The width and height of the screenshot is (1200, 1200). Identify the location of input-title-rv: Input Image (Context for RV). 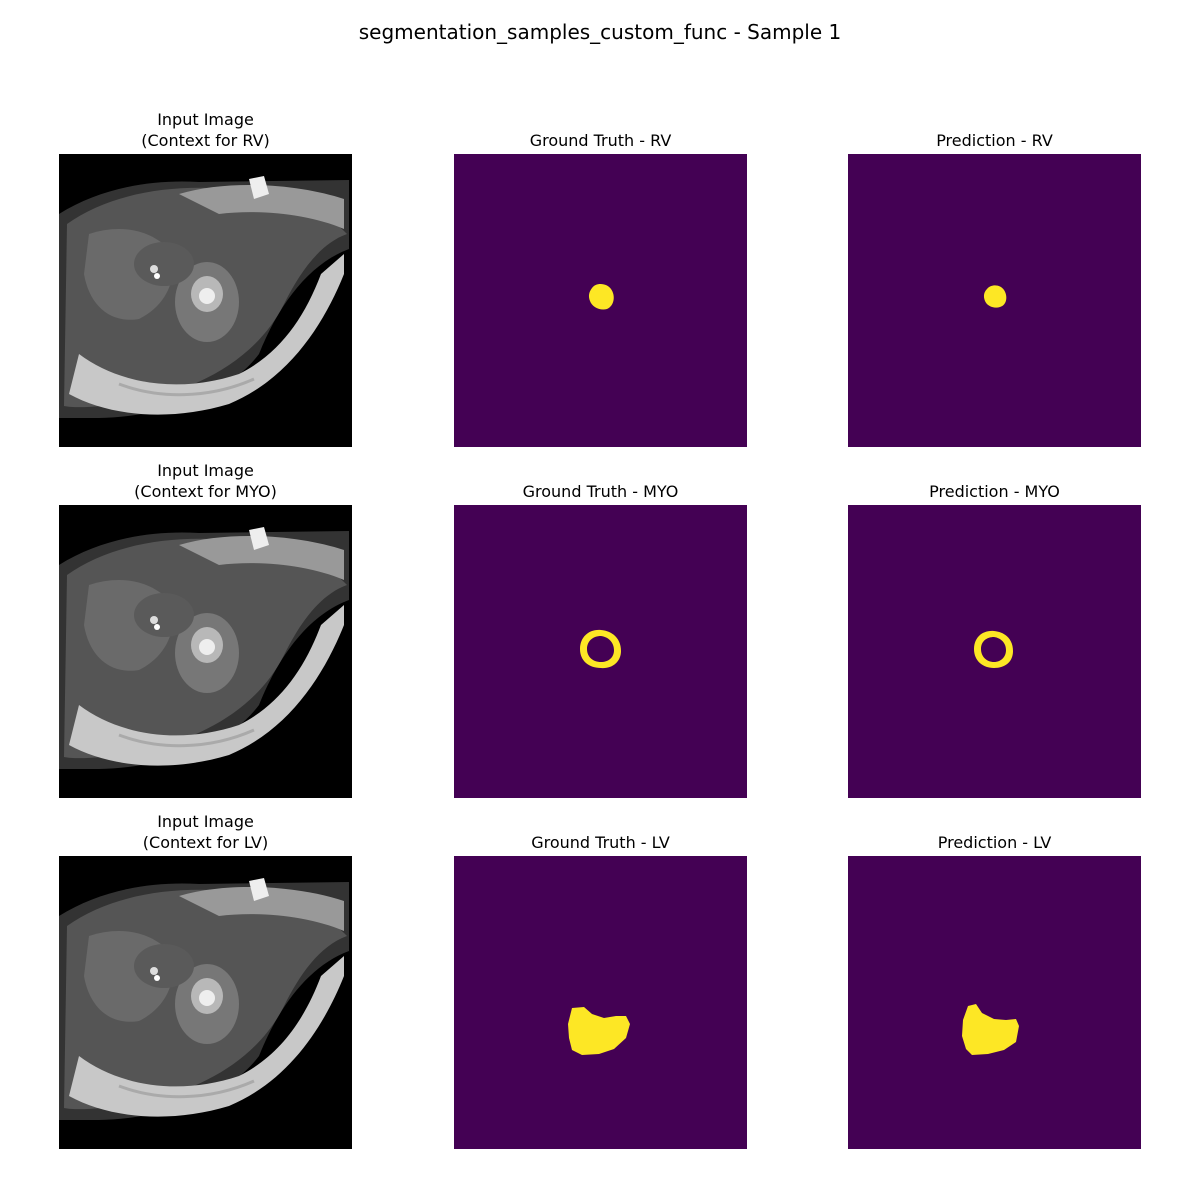
(205, 130).